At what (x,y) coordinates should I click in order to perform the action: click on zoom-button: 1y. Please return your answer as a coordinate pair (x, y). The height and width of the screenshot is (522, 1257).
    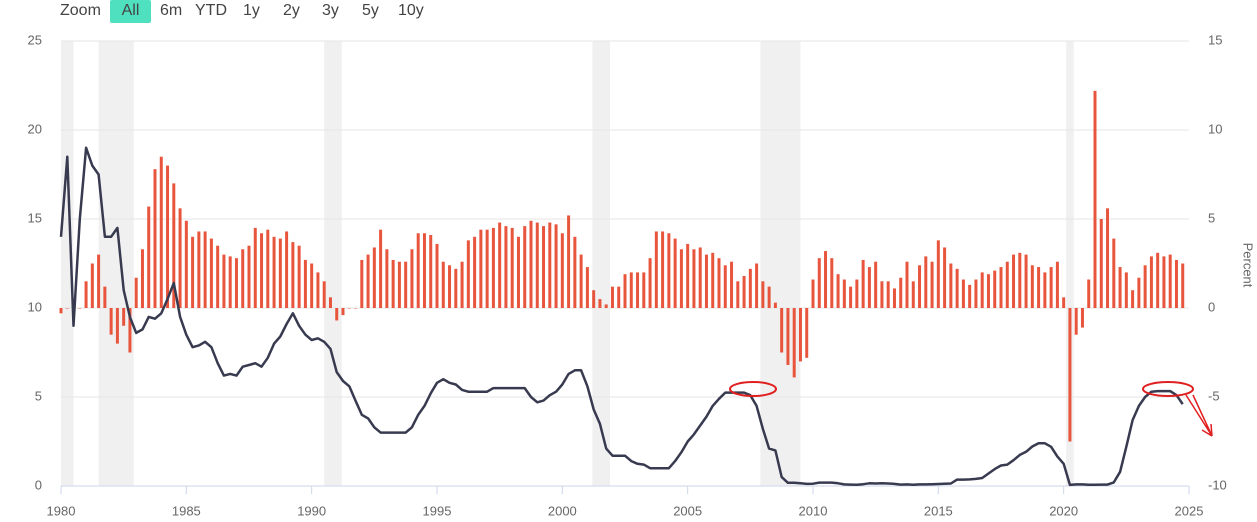
    Looking at the image, I should click on (251, 10).